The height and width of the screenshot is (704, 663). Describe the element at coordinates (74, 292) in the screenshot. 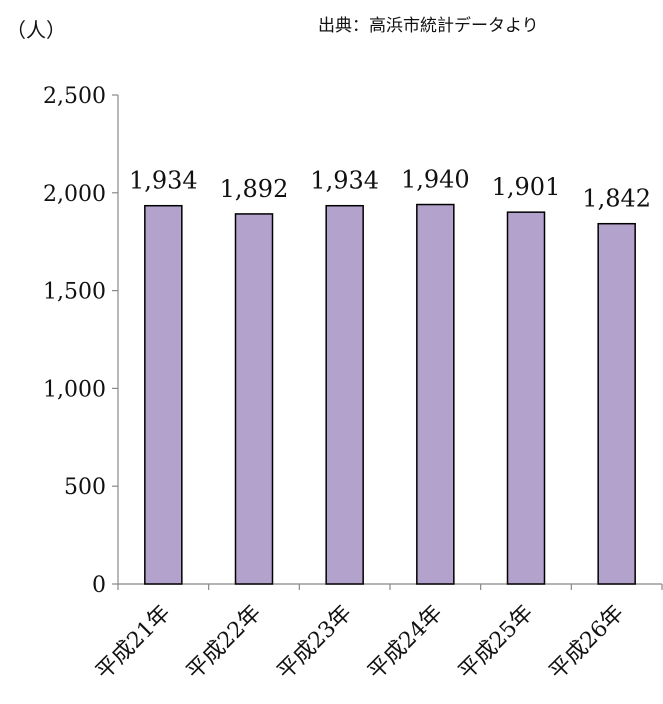

I see `y-tick-label: 1,500` at that location.